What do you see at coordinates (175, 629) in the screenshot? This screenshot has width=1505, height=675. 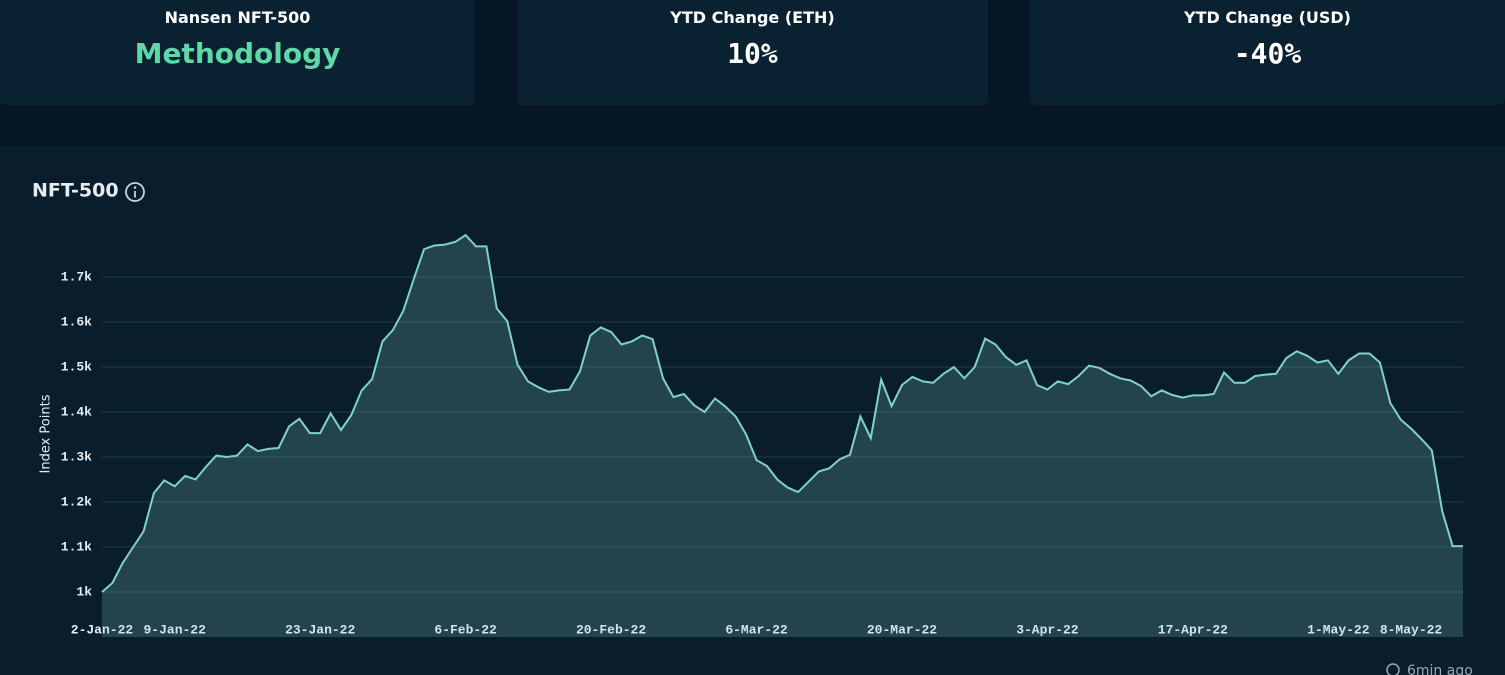 I see `x-tick-label: 9-Jan-22` at bounding box center [175, 629].